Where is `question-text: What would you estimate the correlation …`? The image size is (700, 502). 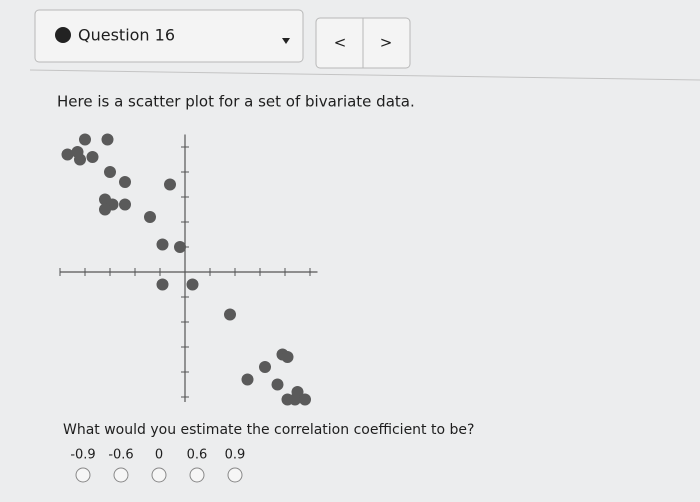 question-text: What would you estimate the correlation … is located at coordinates (268, 430).